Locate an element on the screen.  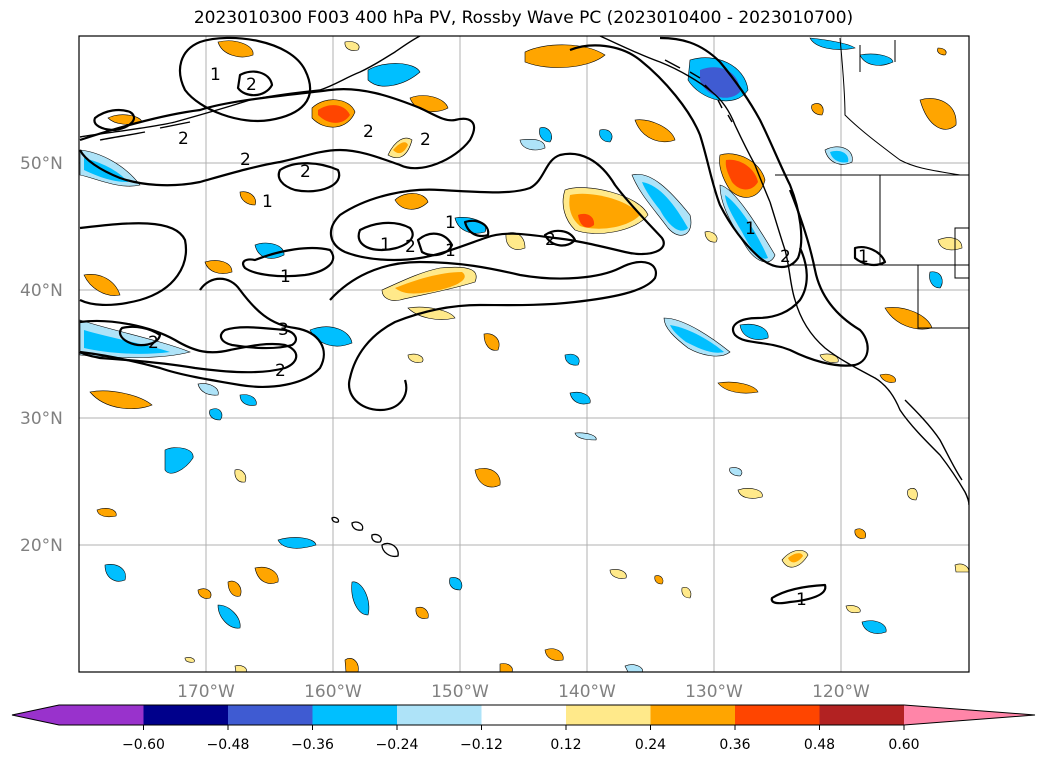
colorbar-tick-label: −0.36 is located at coordinates (312, 745).